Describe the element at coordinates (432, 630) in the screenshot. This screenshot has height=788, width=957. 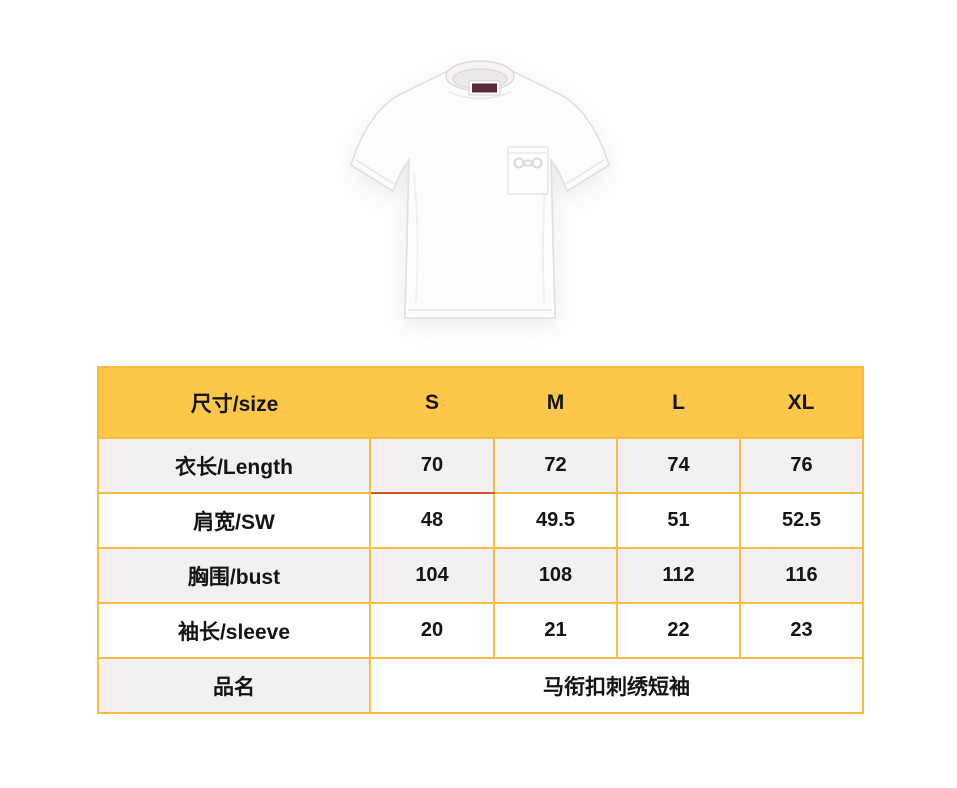
I see `cell-sleeve-s: 20` at that location.